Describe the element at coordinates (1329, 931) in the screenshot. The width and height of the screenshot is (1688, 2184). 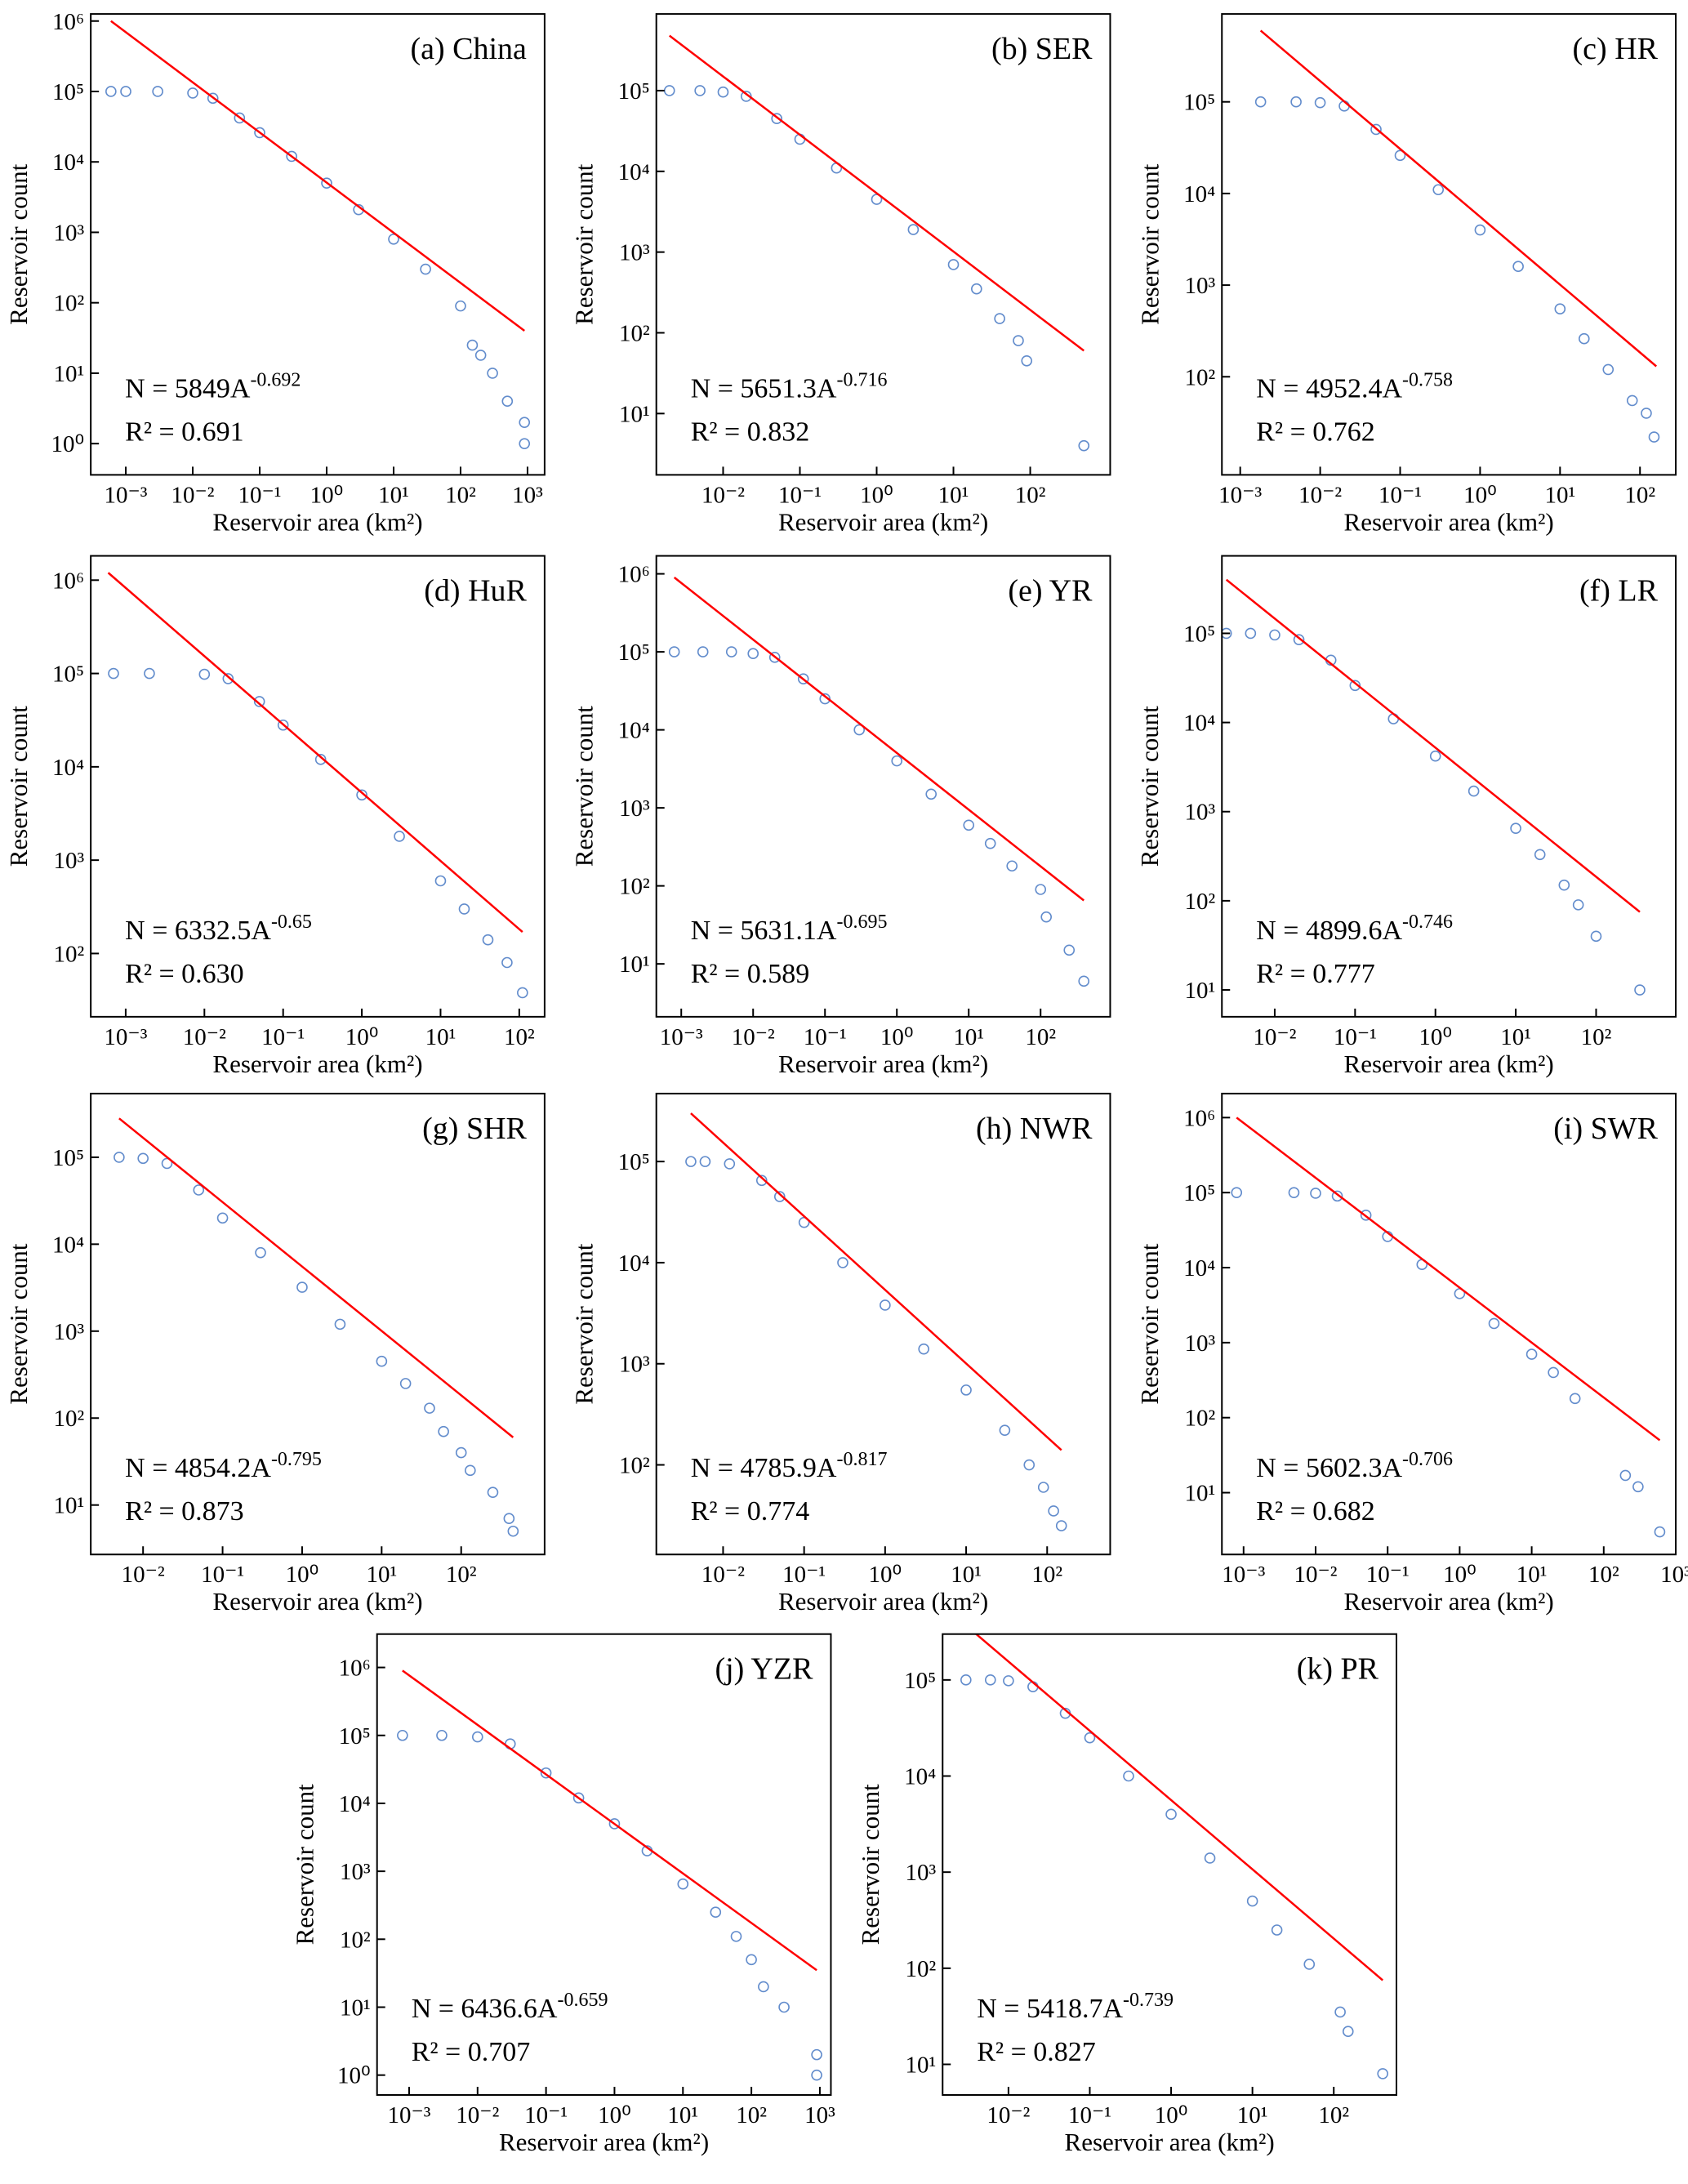
I see `equation-base: N = 4899.6A` at that location.